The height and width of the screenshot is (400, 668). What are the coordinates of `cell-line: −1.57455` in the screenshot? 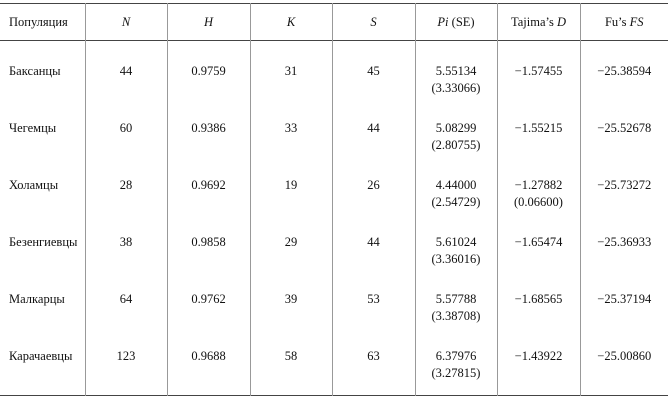 It's located at (538, 71).